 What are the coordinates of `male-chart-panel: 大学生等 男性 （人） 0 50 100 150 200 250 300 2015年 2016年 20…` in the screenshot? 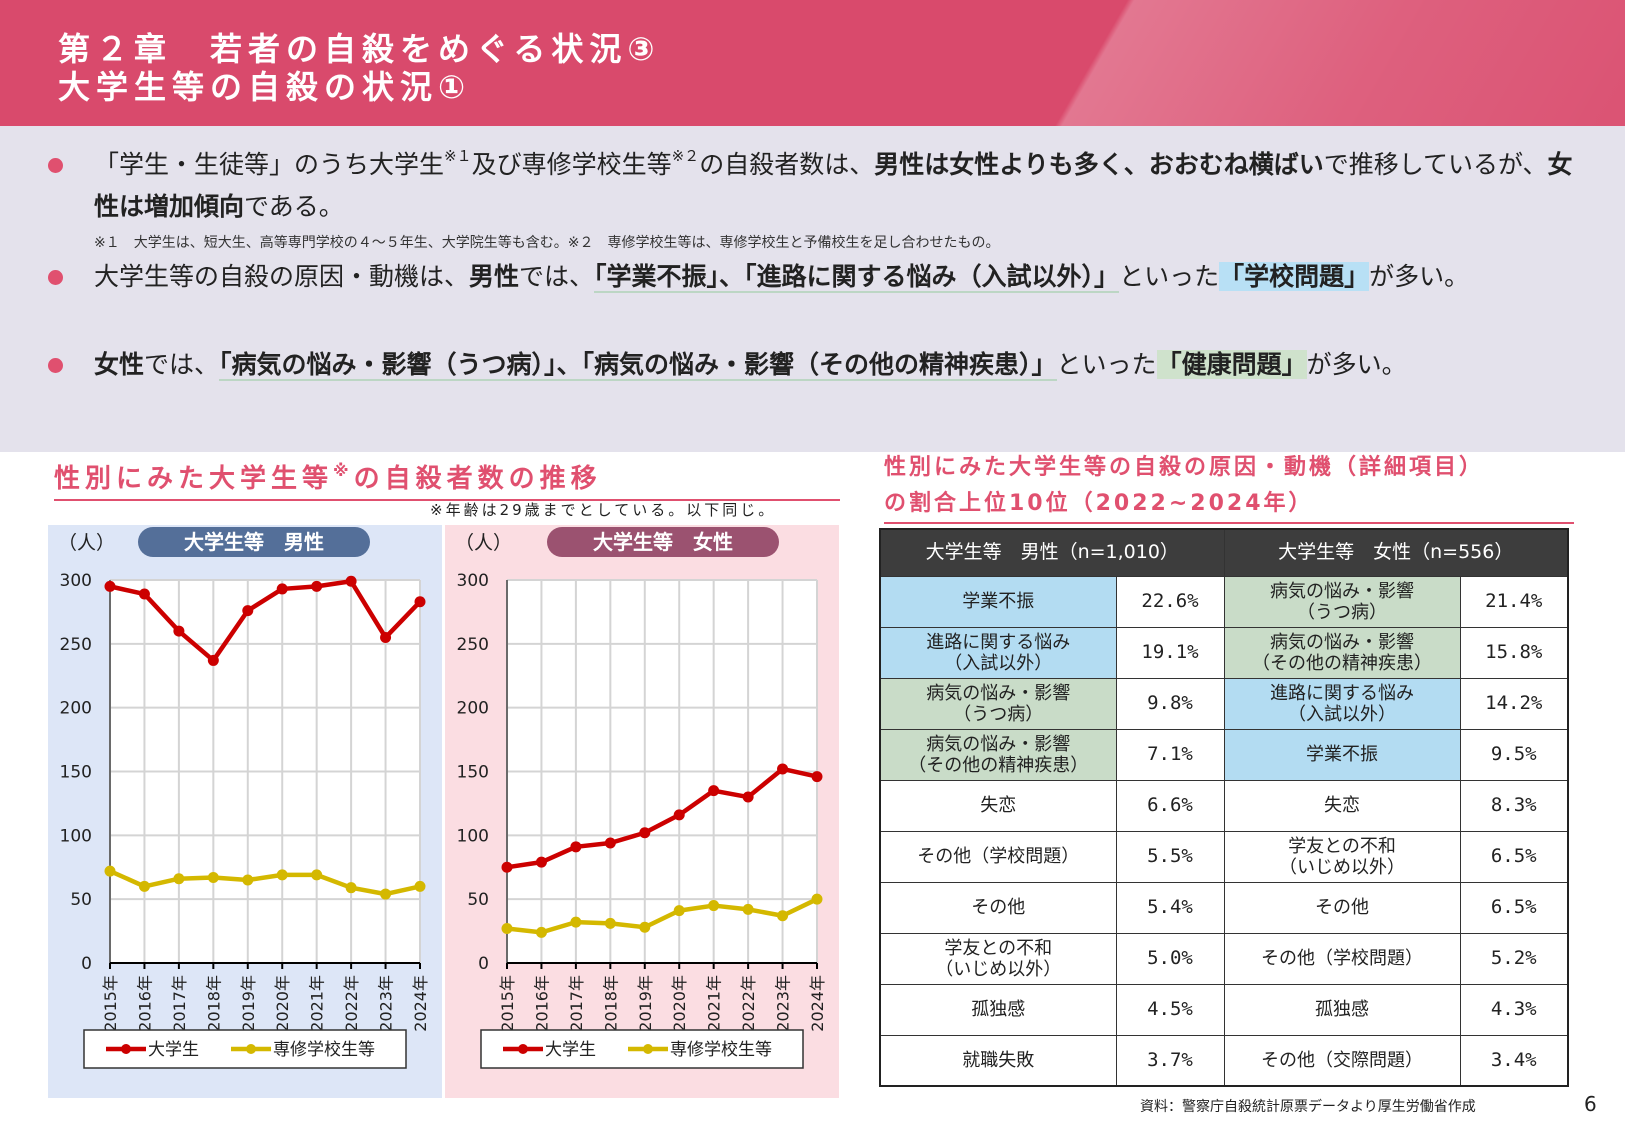 It's located at (245, 811).